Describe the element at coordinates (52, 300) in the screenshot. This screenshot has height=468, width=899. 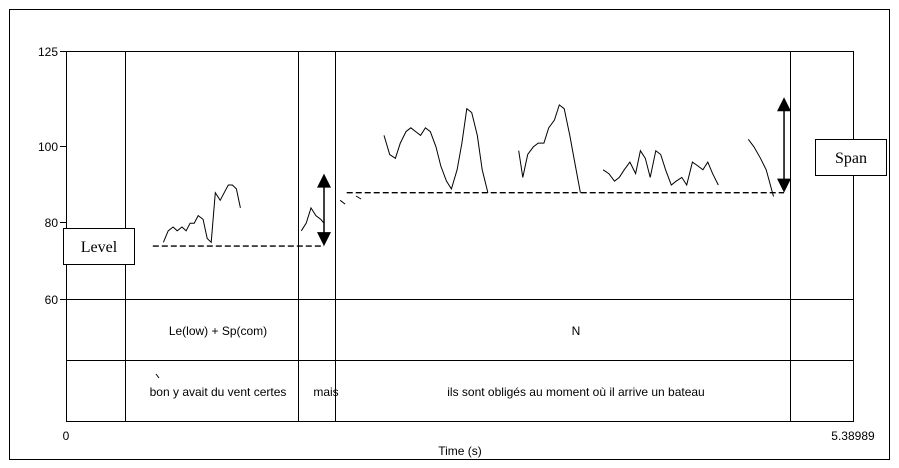
I see `y-tick-label-60: 60` at that location.